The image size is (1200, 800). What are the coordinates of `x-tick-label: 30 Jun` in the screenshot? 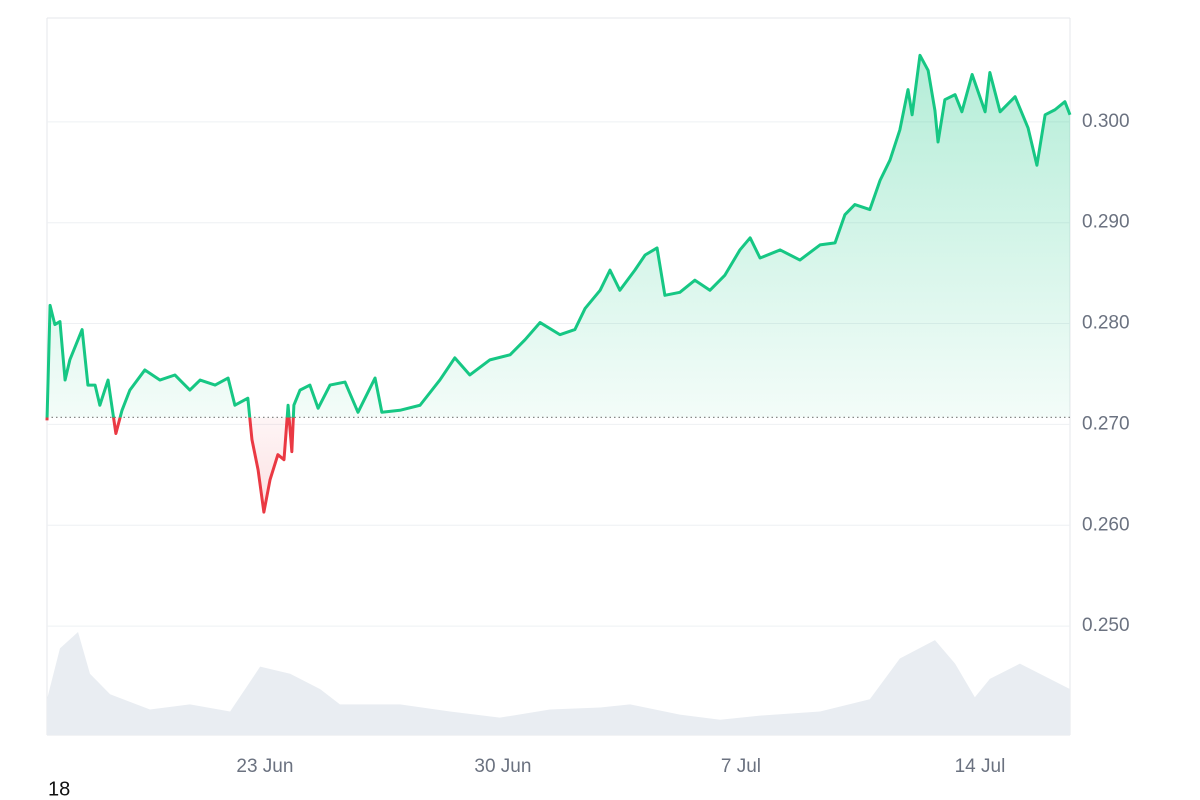 It's located at (502, 766).